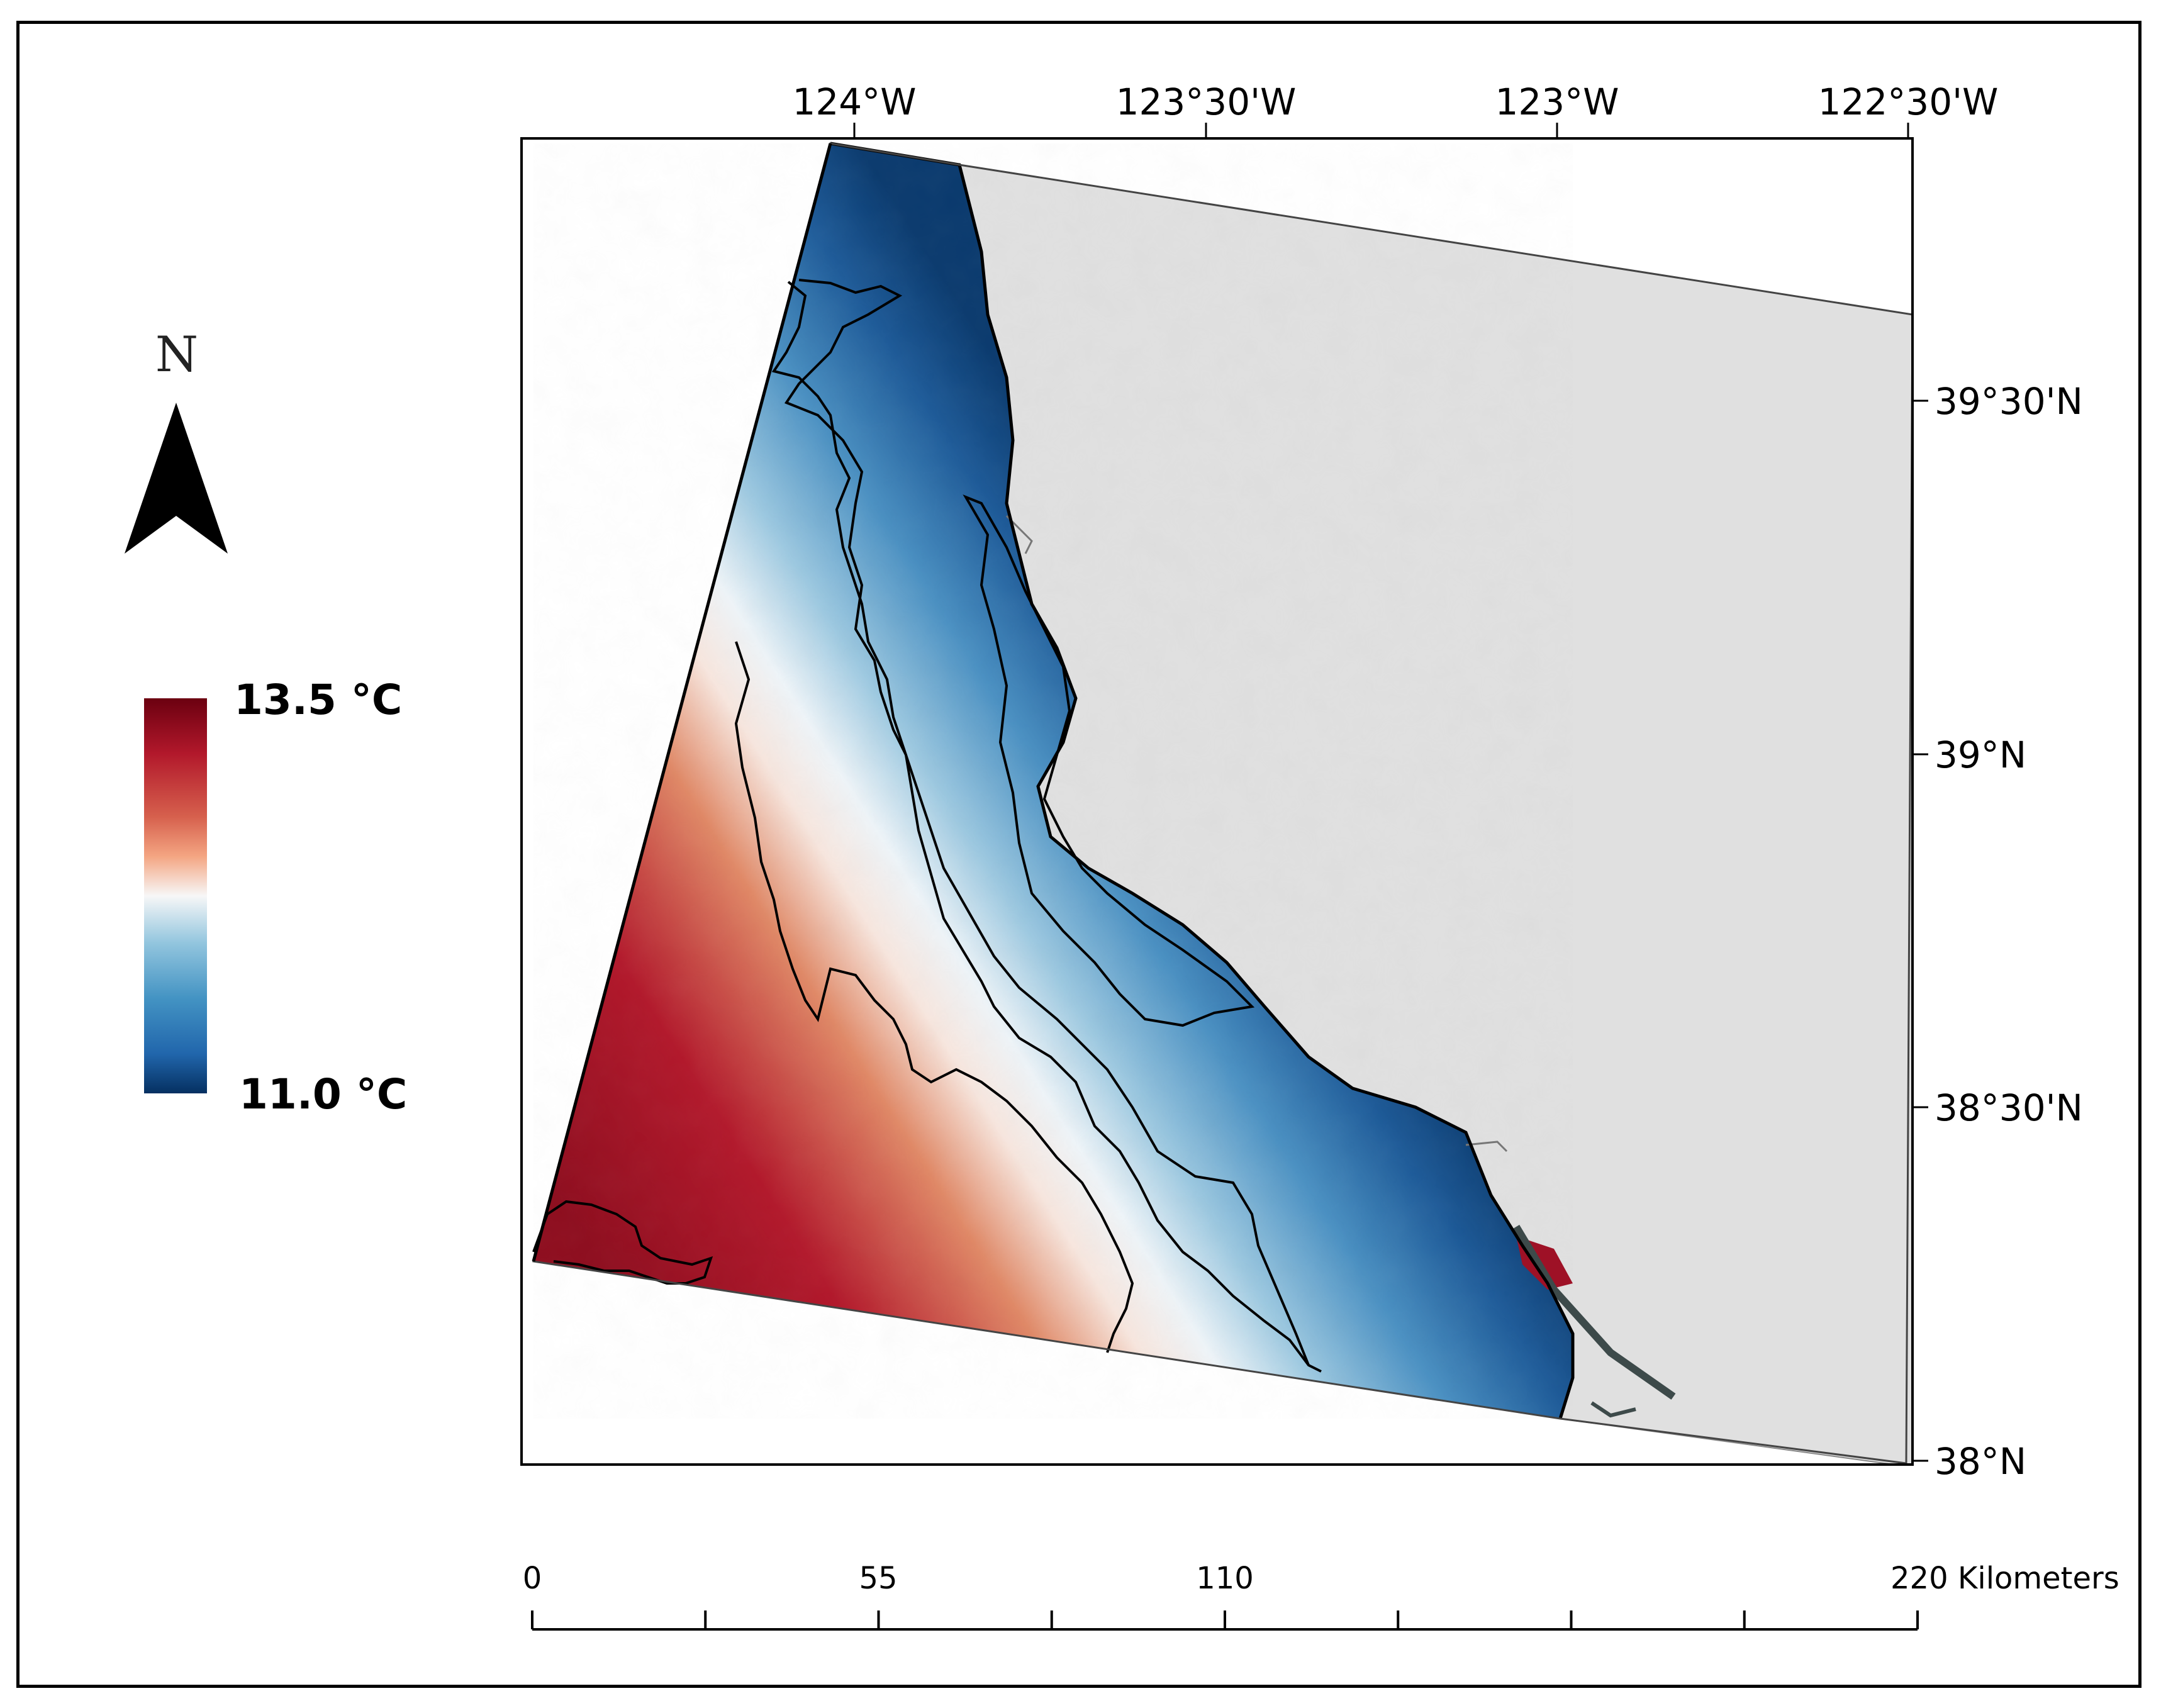  Describe the element at coordinates (1909, 102) in the screenshot. I see `longitude-label: 122°30'W` at that location.